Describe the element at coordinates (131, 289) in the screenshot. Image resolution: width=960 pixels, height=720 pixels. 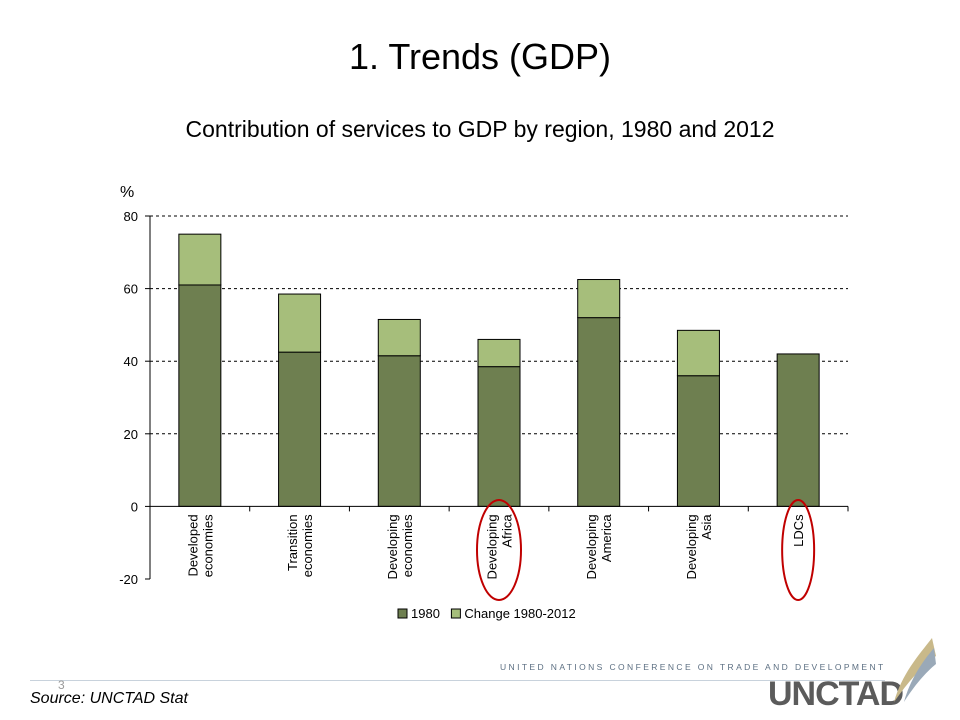
I see `y-tick-label: 60` at that location.